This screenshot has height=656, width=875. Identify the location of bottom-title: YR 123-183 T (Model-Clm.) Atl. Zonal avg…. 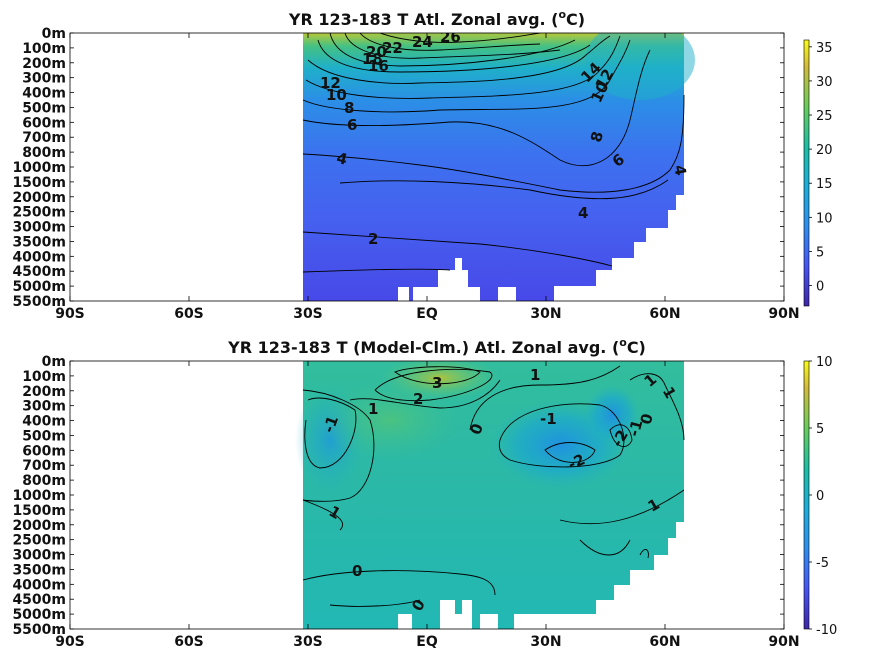
(436, 346).